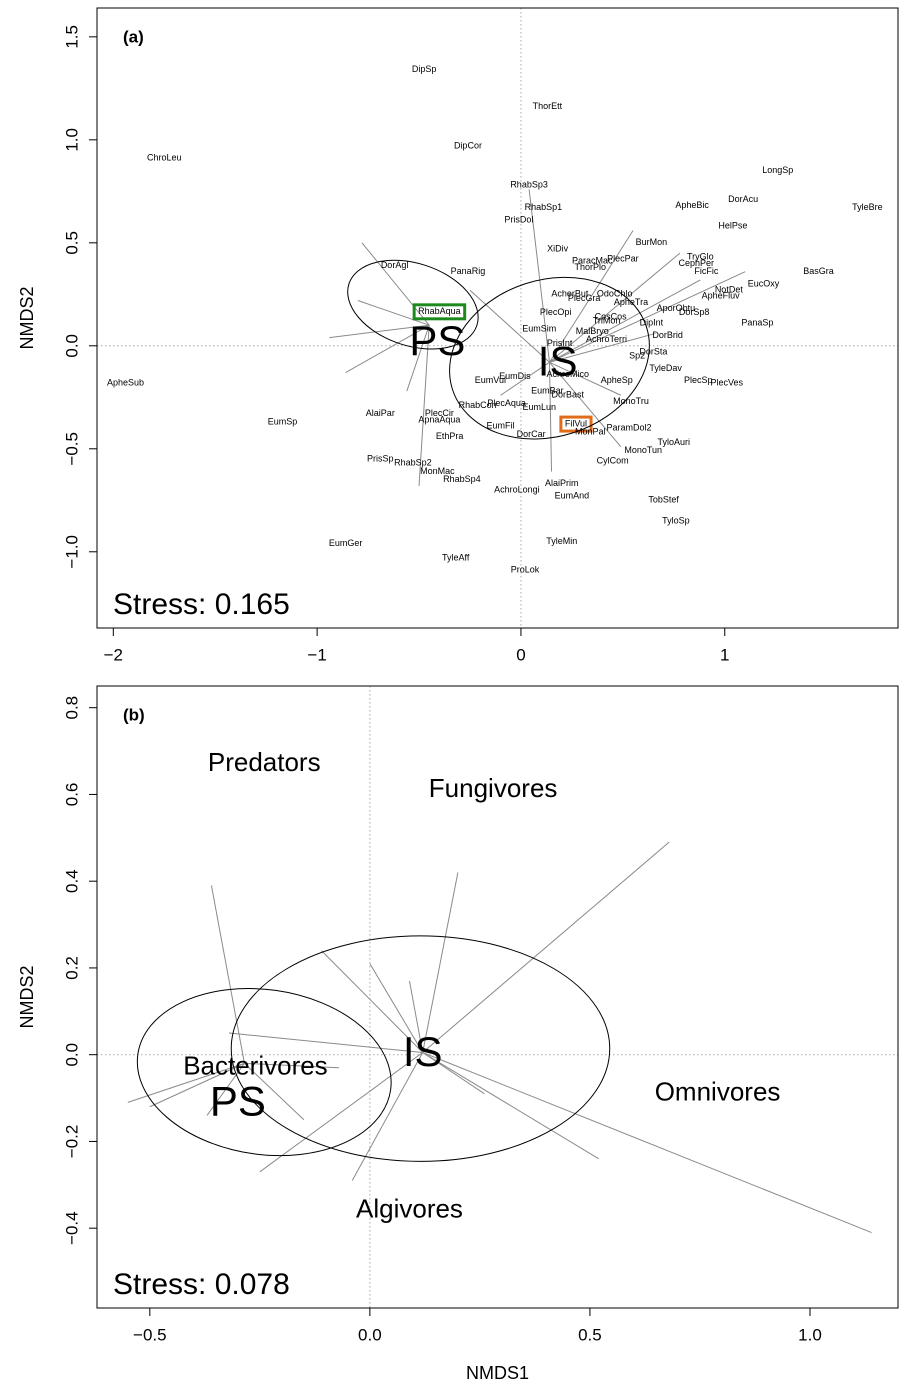 The width and height of the screenshot is (901, 1385). Describe the element at coordinates (515, 376) in the screenshot. I see `species-label: EumDis` at that location.